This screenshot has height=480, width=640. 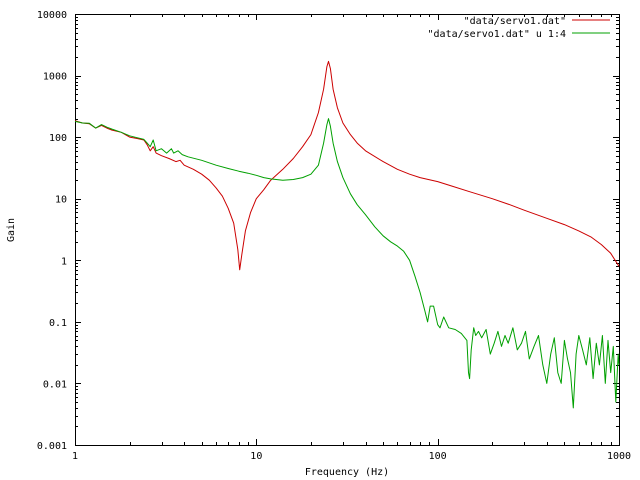 What do you see at coordinates (519, 28) in the screenshot?
I see `legend: "data/servo1.dat" "data/servo1.dat" u 1:4` at bounding box center [519, 28].